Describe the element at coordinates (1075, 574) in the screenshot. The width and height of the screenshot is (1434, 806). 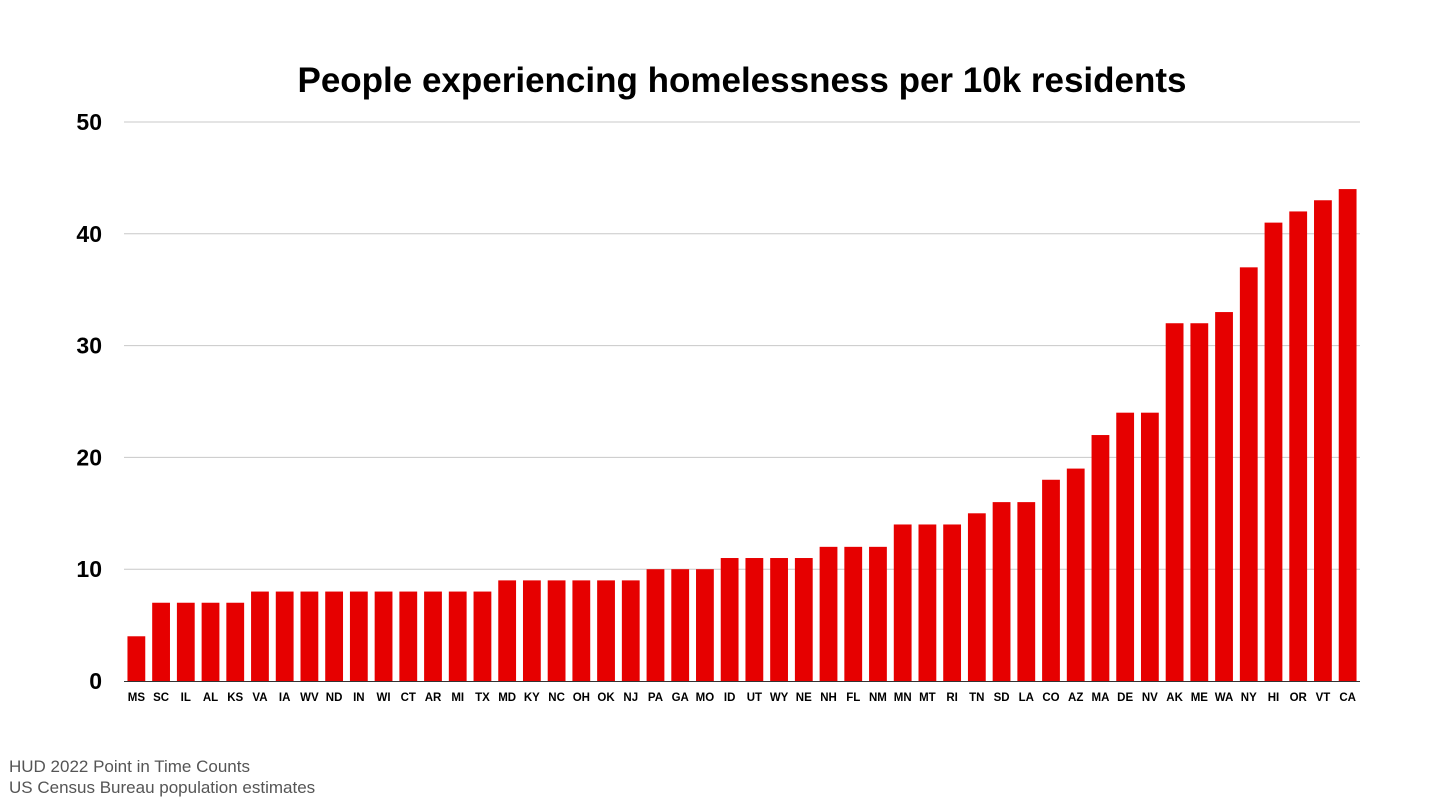
I see `bar-az` at that location.